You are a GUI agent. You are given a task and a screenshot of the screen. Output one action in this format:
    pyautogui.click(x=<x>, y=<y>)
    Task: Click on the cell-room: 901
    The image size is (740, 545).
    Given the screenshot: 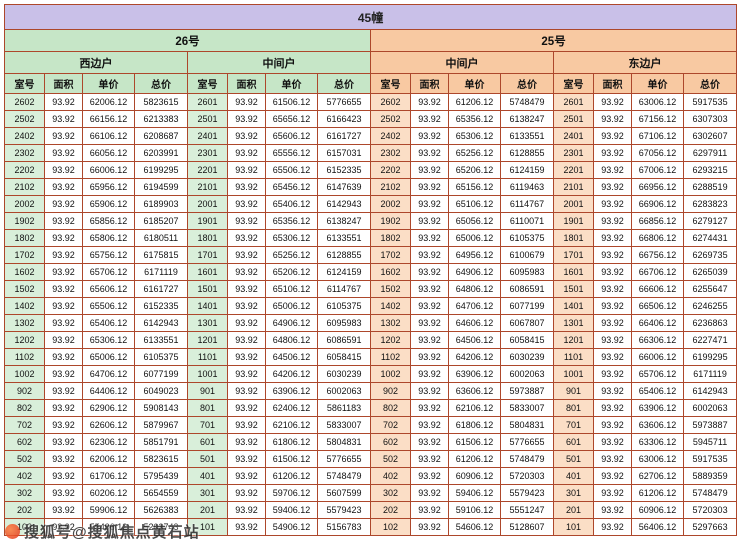 What is the action you would take?
    pyautogui.click(x=207, y=391)
    